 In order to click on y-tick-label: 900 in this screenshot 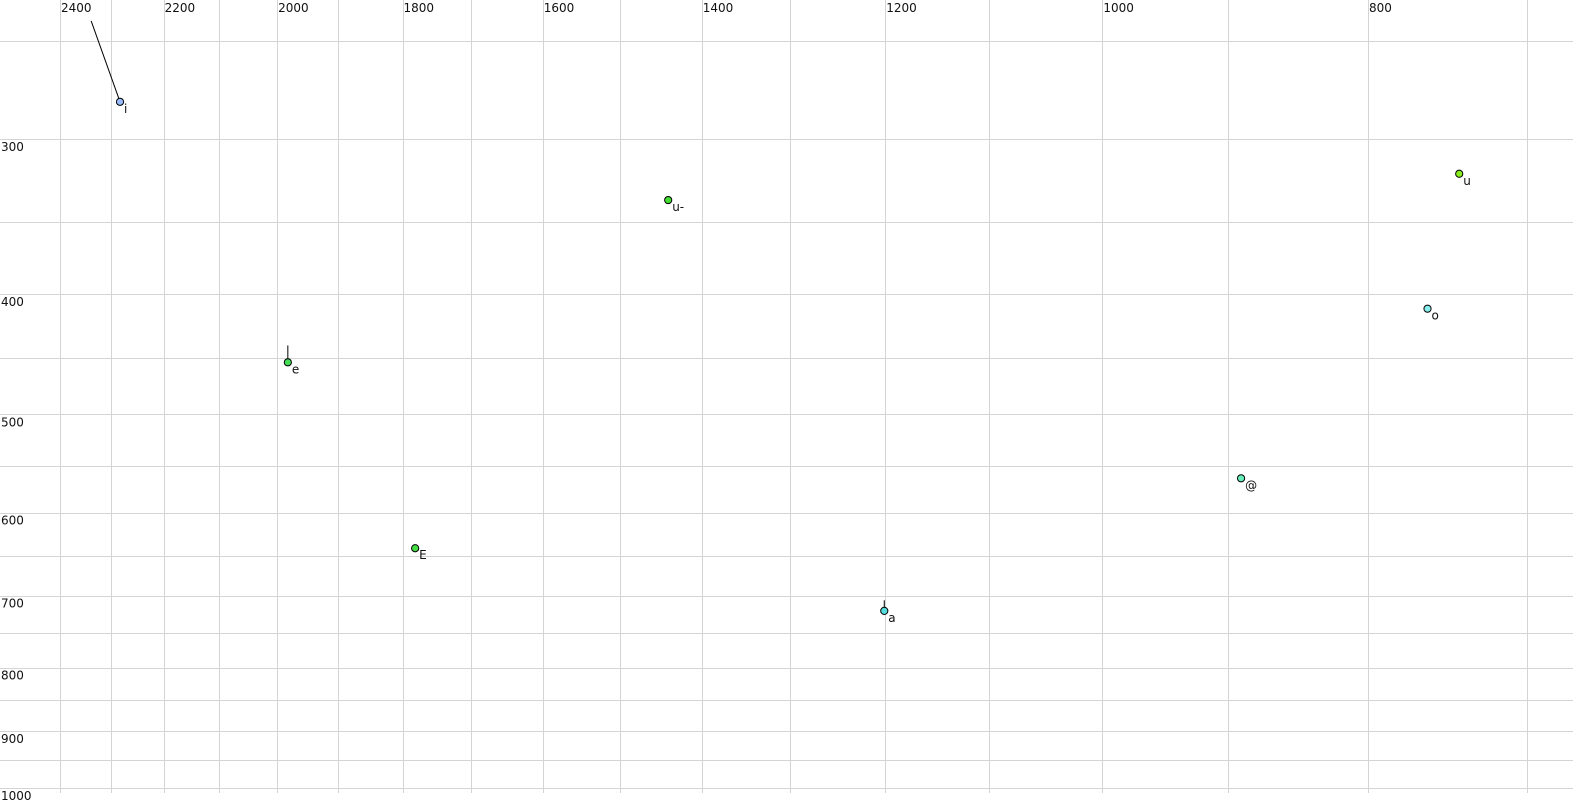, I will do `click(12, 739)`.